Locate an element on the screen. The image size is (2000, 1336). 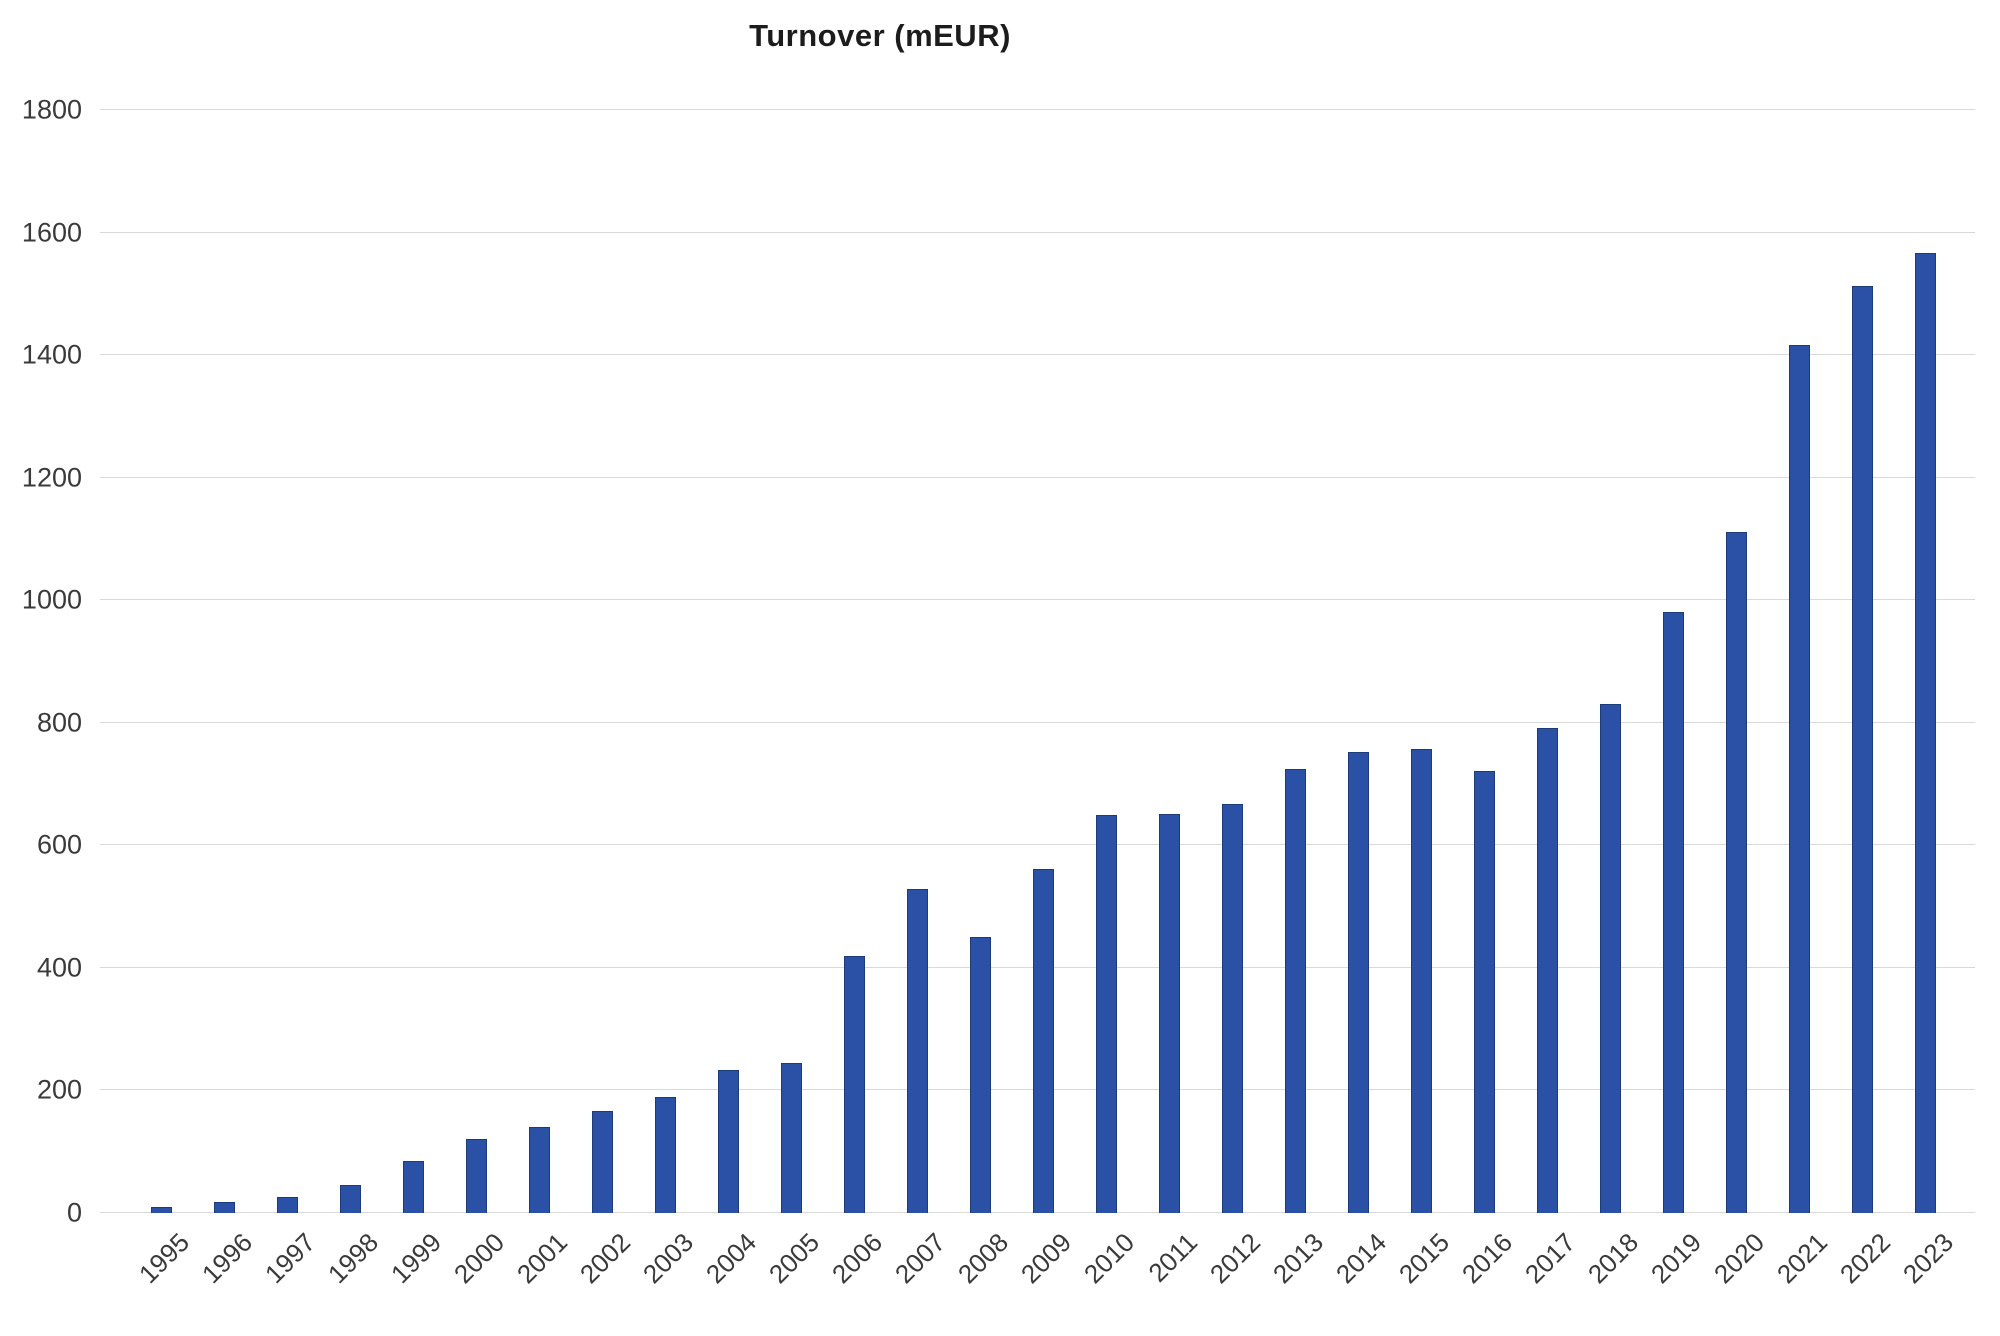
x-axis-tick-label-2005: 2005 is located at coordinates (793, 1258).